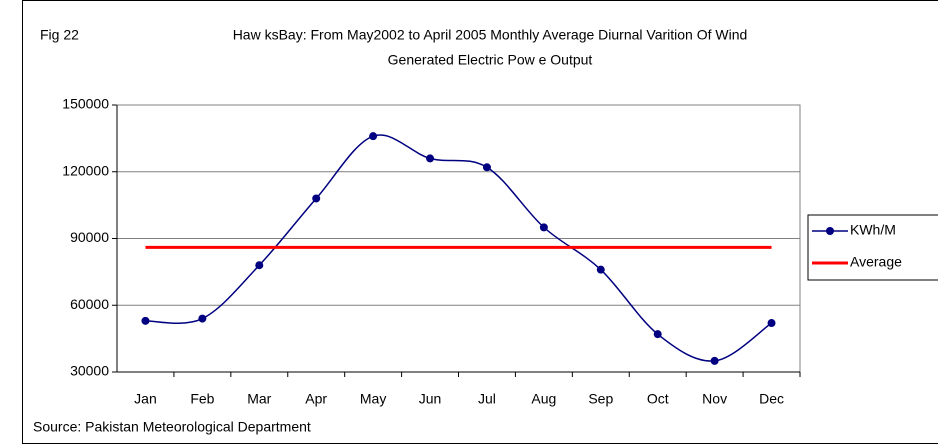  I want to click on legend-label: KWh/M, so click(873, 230).